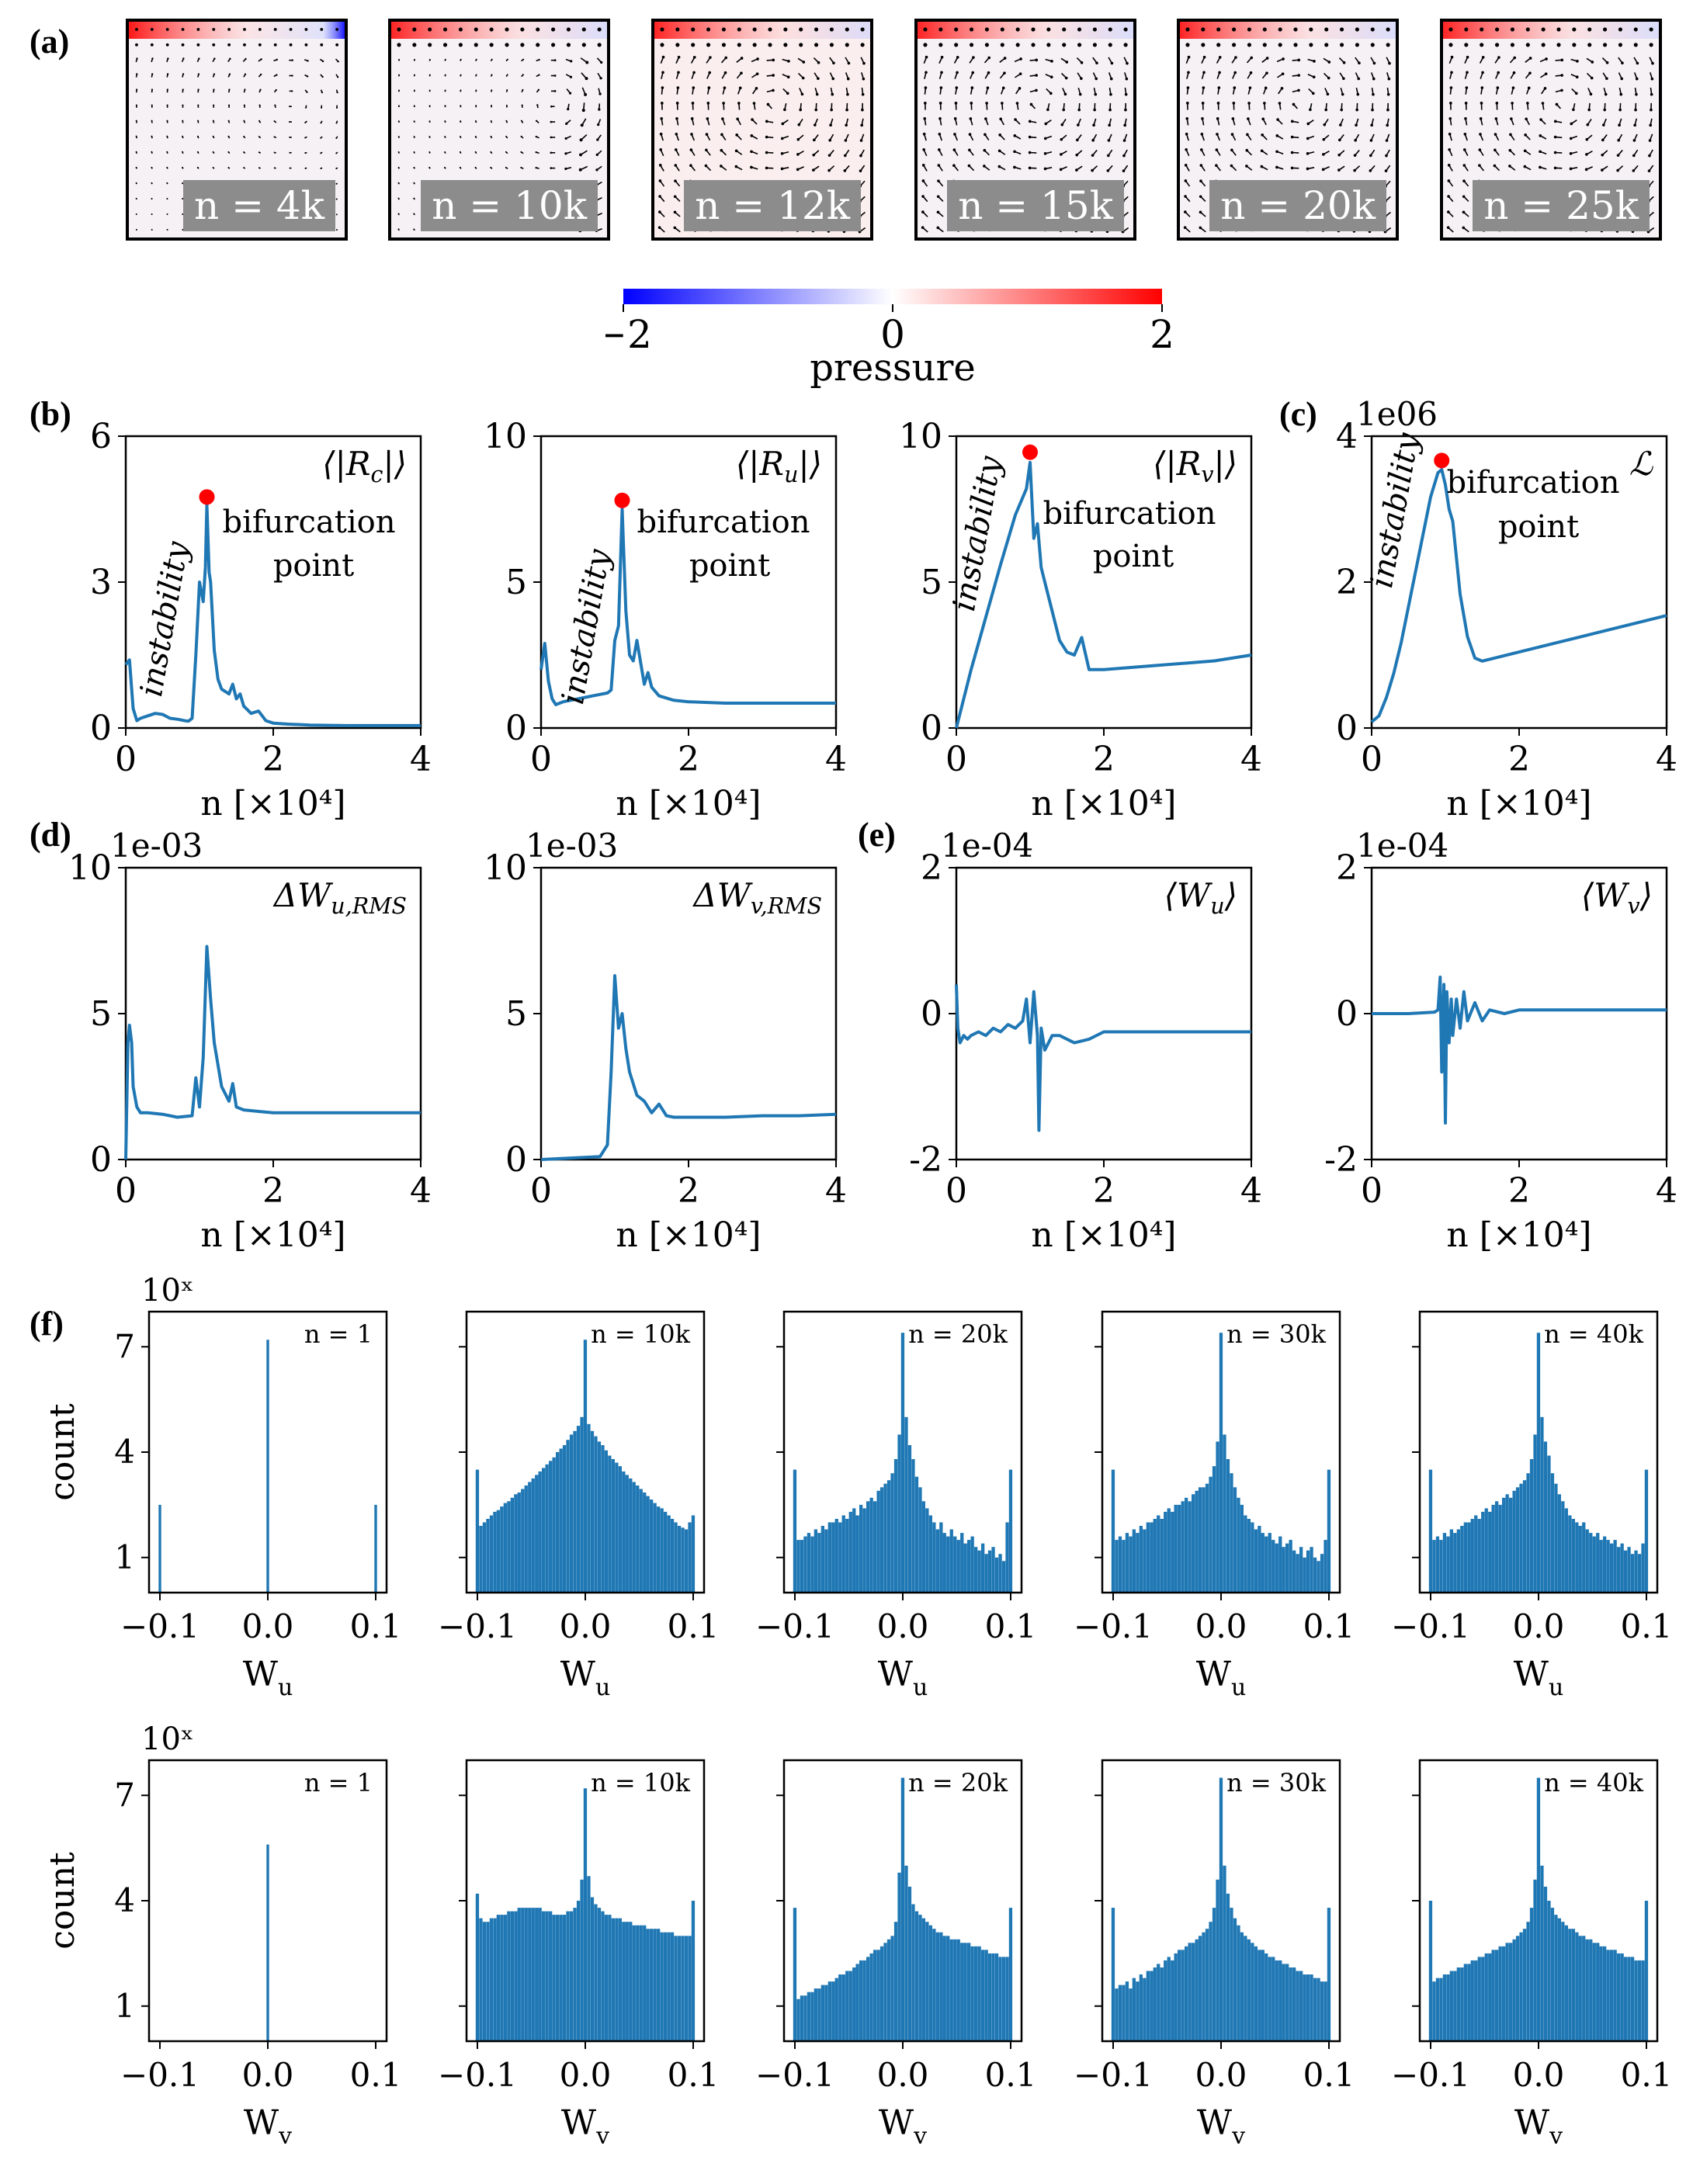 This screenshot has height=2184, width=1693. I want to click on series-line, so click(273, 1052).